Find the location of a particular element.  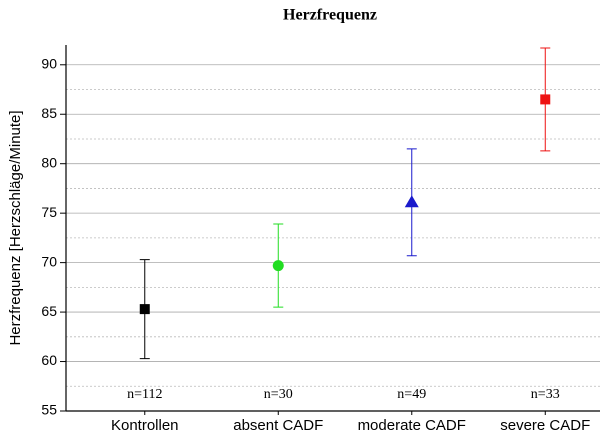

y-axis-label: Herzfrequenz [Herzschläge/Minute] is located at coordinates (15, 227).